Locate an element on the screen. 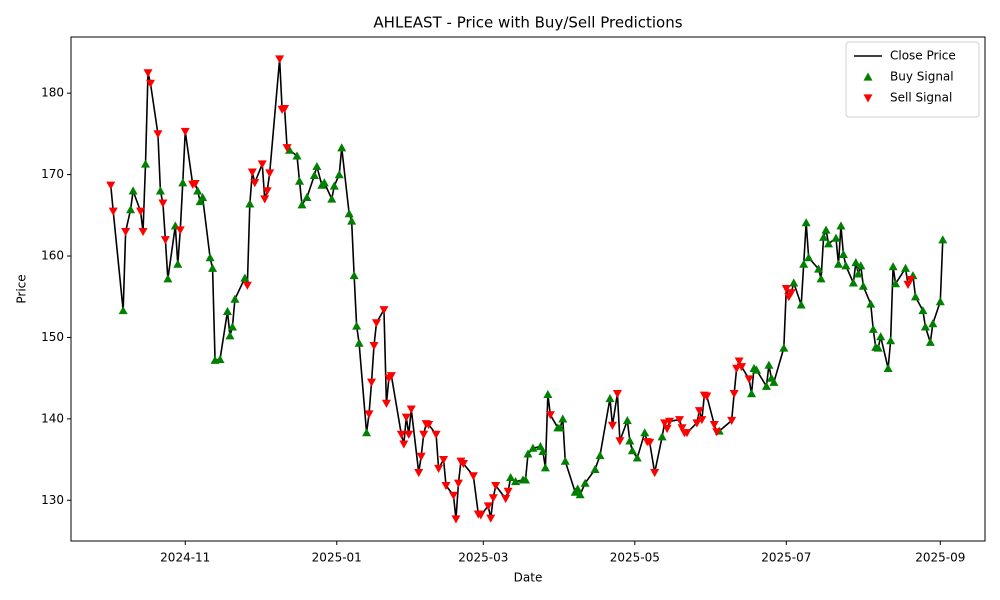  y-tick-label: 180 is located at coordinates (52, 93).